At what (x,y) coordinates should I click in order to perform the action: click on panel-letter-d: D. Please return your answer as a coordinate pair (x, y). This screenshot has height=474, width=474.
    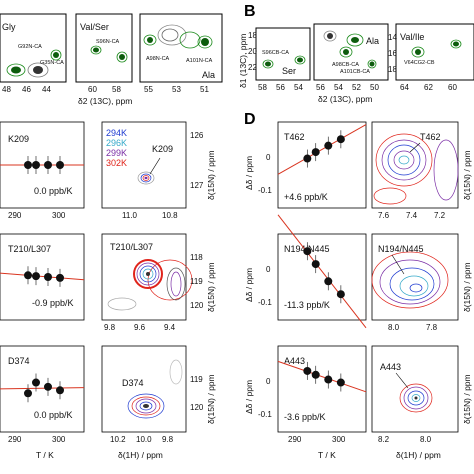
    Looking at the image, I should click on (250, 119).